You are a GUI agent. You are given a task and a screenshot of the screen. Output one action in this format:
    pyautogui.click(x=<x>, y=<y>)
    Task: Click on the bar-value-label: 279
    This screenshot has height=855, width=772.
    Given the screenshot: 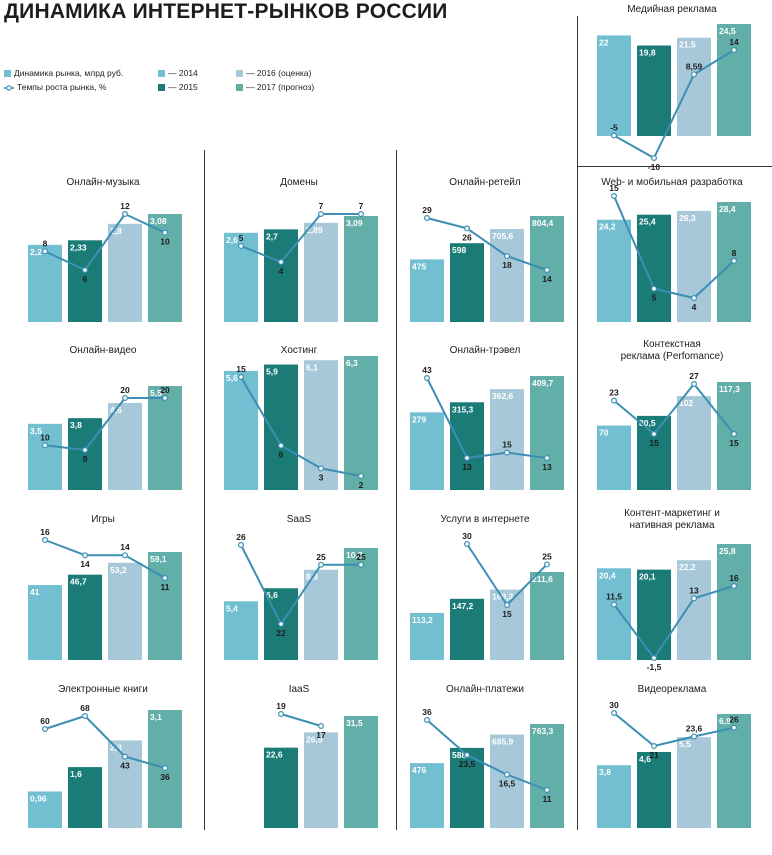 What is the action you would take?
    pyautogui.click(x=419, y=419)
    